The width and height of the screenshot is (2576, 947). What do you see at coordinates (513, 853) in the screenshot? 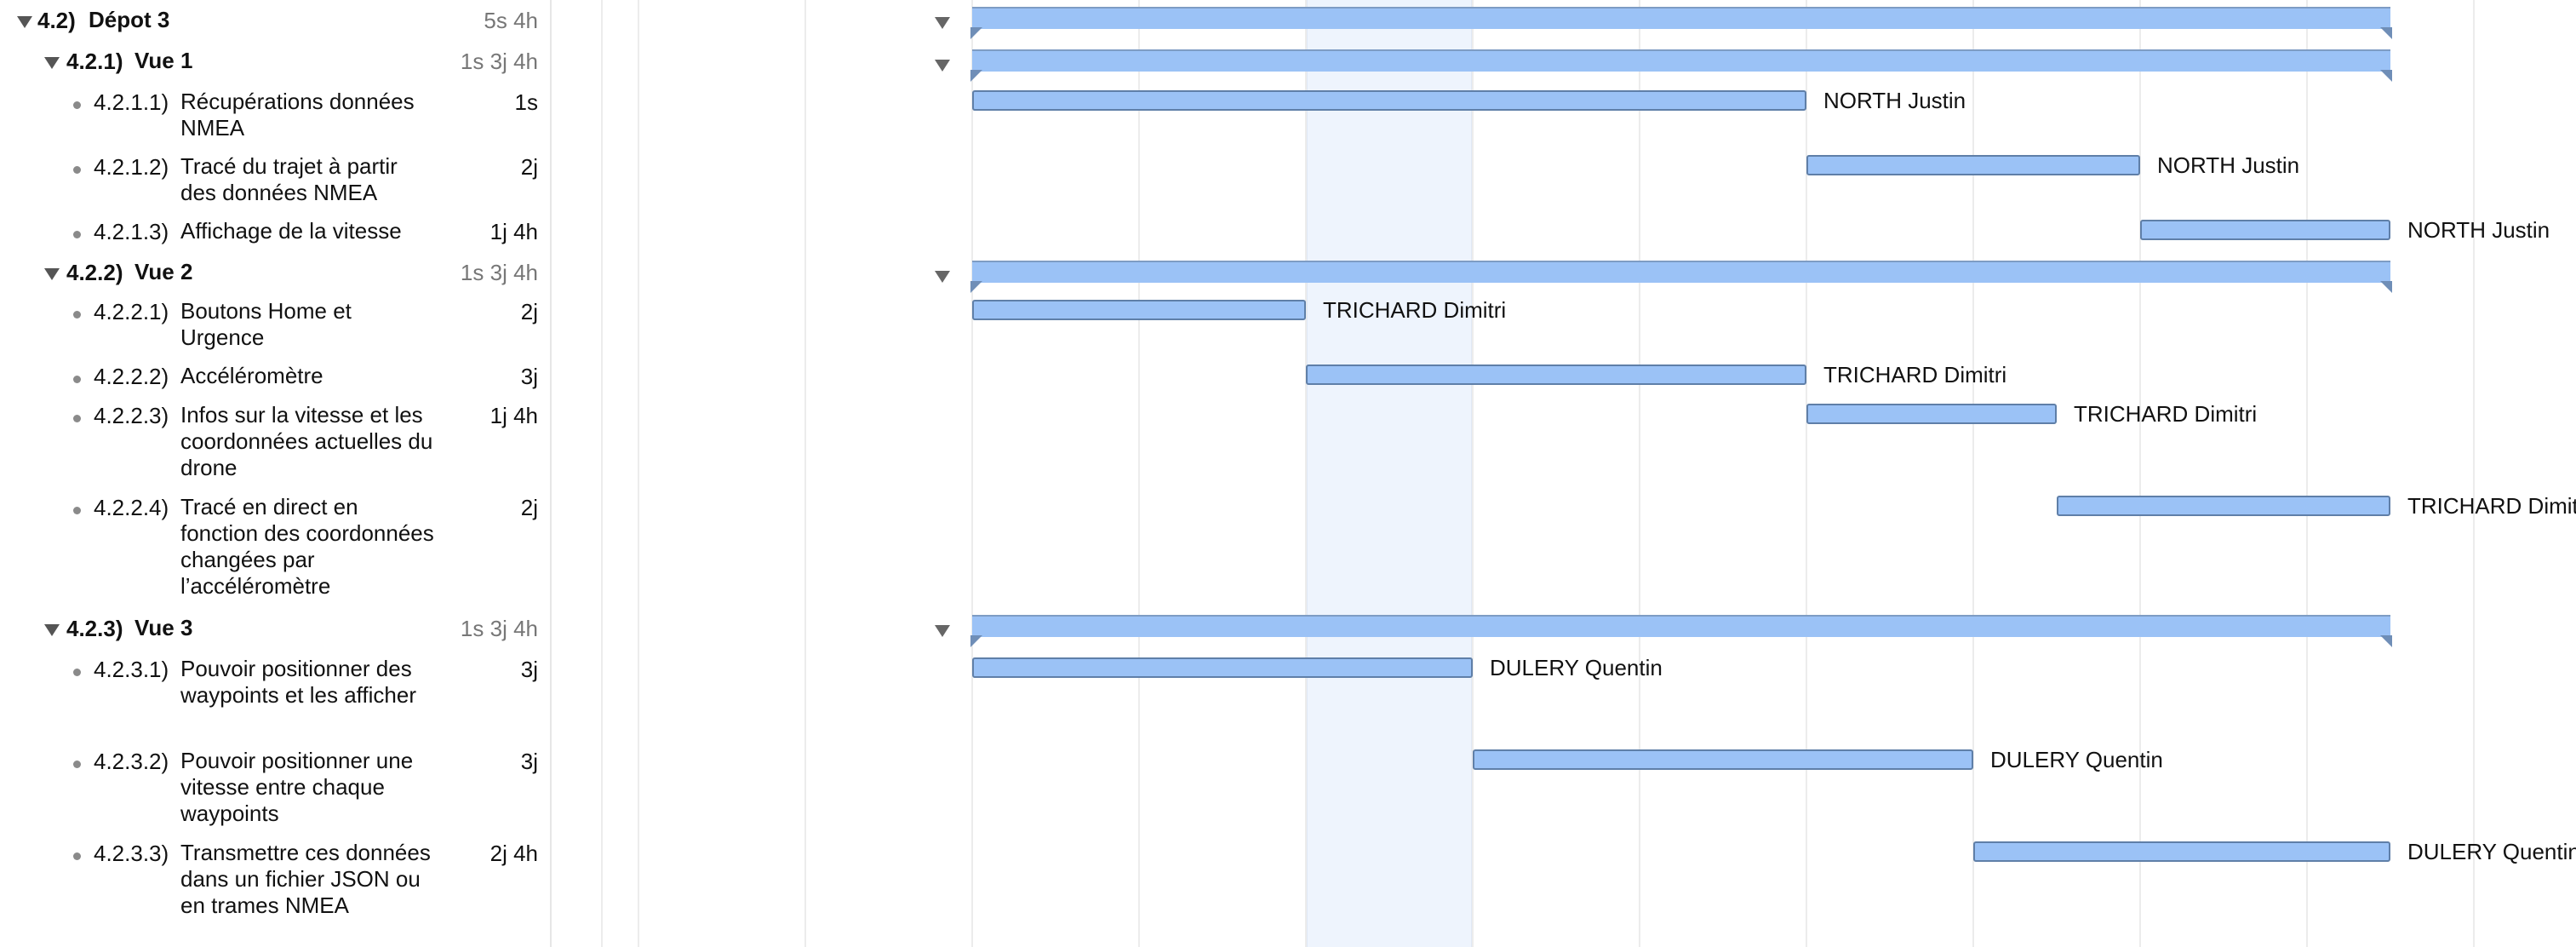
I see `row-duration: 2j 4h` at bounding box center [513, 853].